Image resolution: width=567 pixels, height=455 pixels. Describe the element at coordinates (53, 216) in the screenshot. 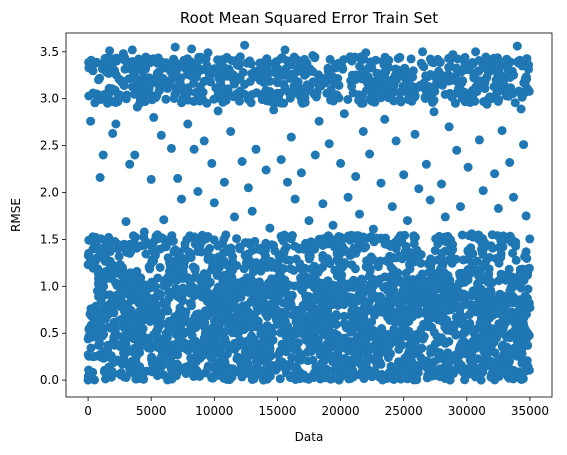

I see `y-axis-ticks: 0.0 0.5 1.0 1.5 2.0 2.5 3.0 3.5` at that location.